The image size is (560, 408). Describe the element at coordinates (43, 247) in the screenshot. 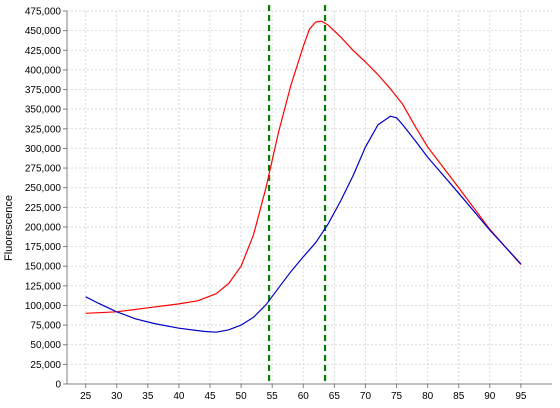

I see `y-tick-label: 175,000` at that location.